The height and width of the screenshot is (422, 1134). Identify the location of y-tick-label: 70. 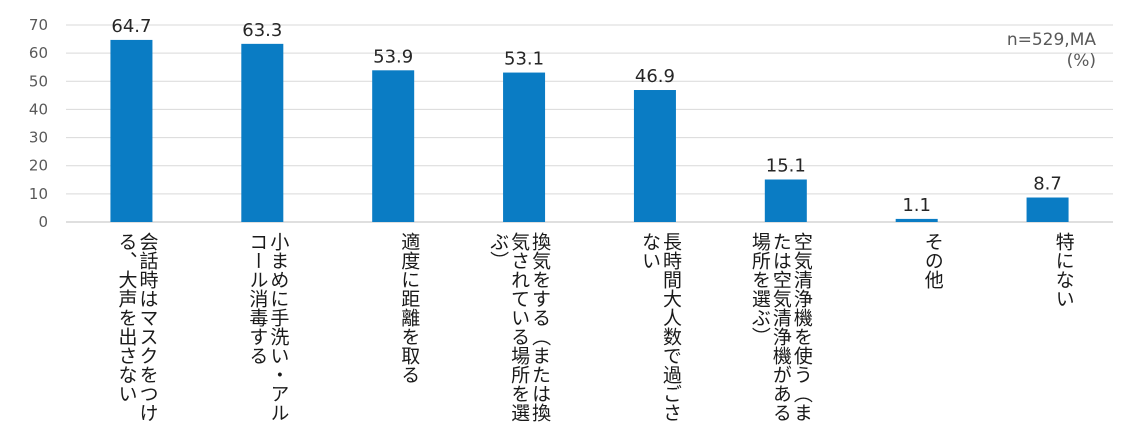
(38, 25).